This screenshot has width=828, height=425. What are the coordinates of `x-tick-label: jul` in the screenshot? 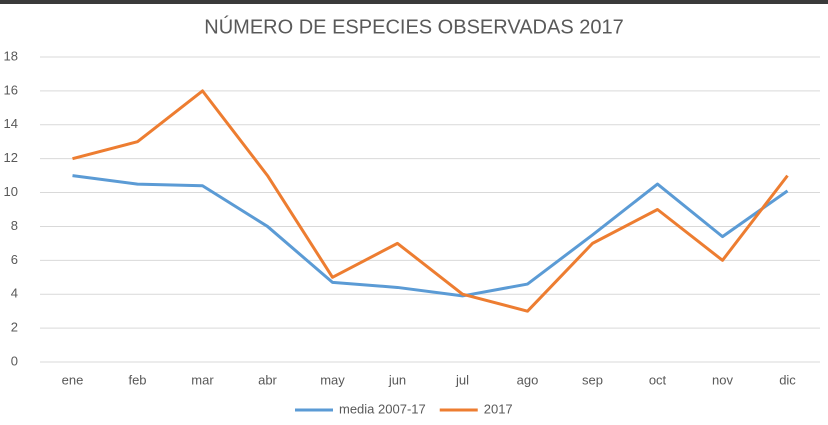 It's located at (462, 379).